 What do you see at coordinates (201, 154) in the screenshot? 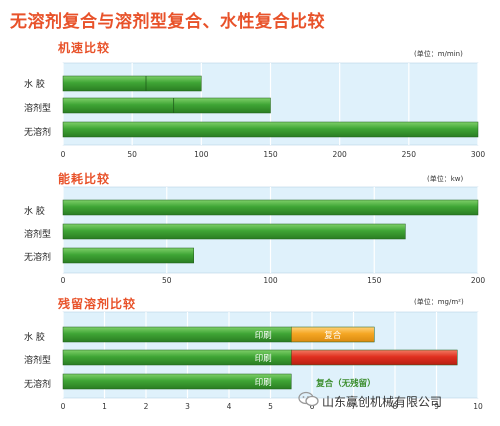
I see `chart1-tick-label-2: 100` at bounding box center [201, 154].